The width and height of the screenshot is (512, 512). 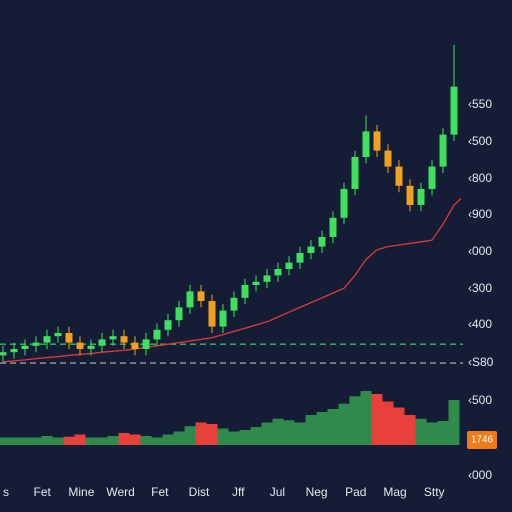 What do you see at coordinates (277, 492) in the screenshot?
I see `x-tick-label: Jul` at bounding box center [277, 492].